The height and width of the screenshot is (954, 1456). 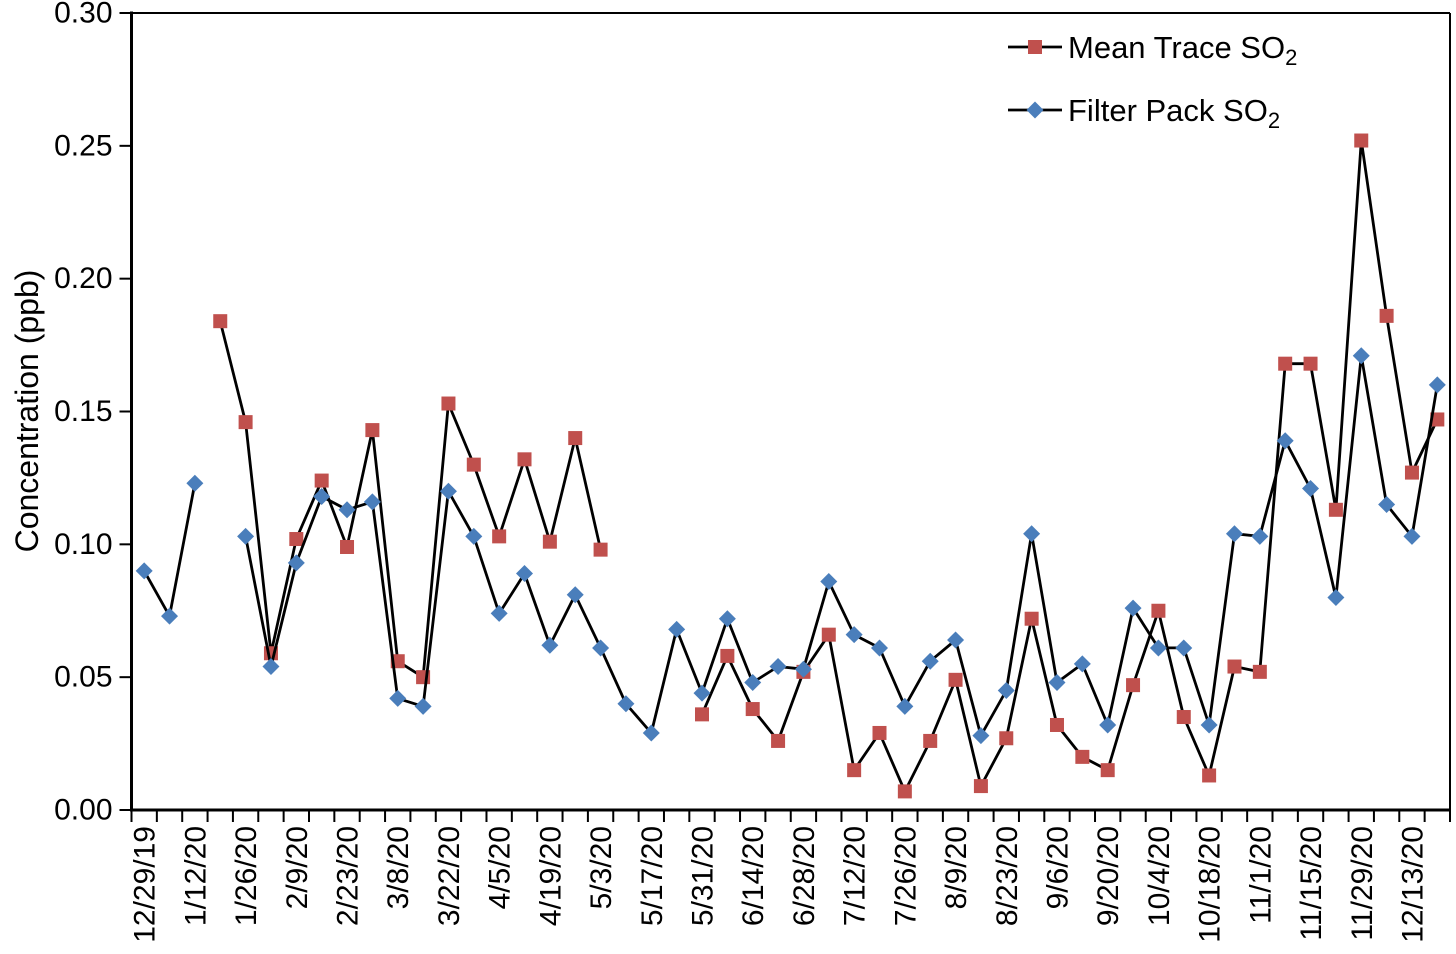 What do you see at coordinates (1035, 110) in the screenshot?
I see `legend-key-marker-diamond` at bounding box center [1035, 110].